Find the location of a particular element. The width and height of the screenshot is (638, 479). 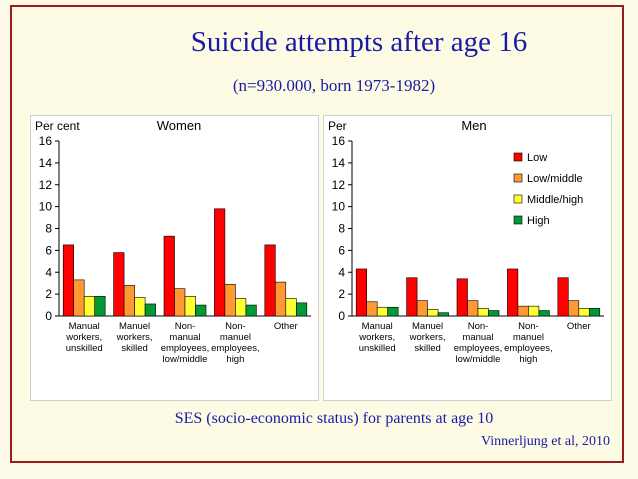

women-category-label: Other is located at coordinates (286, 326).